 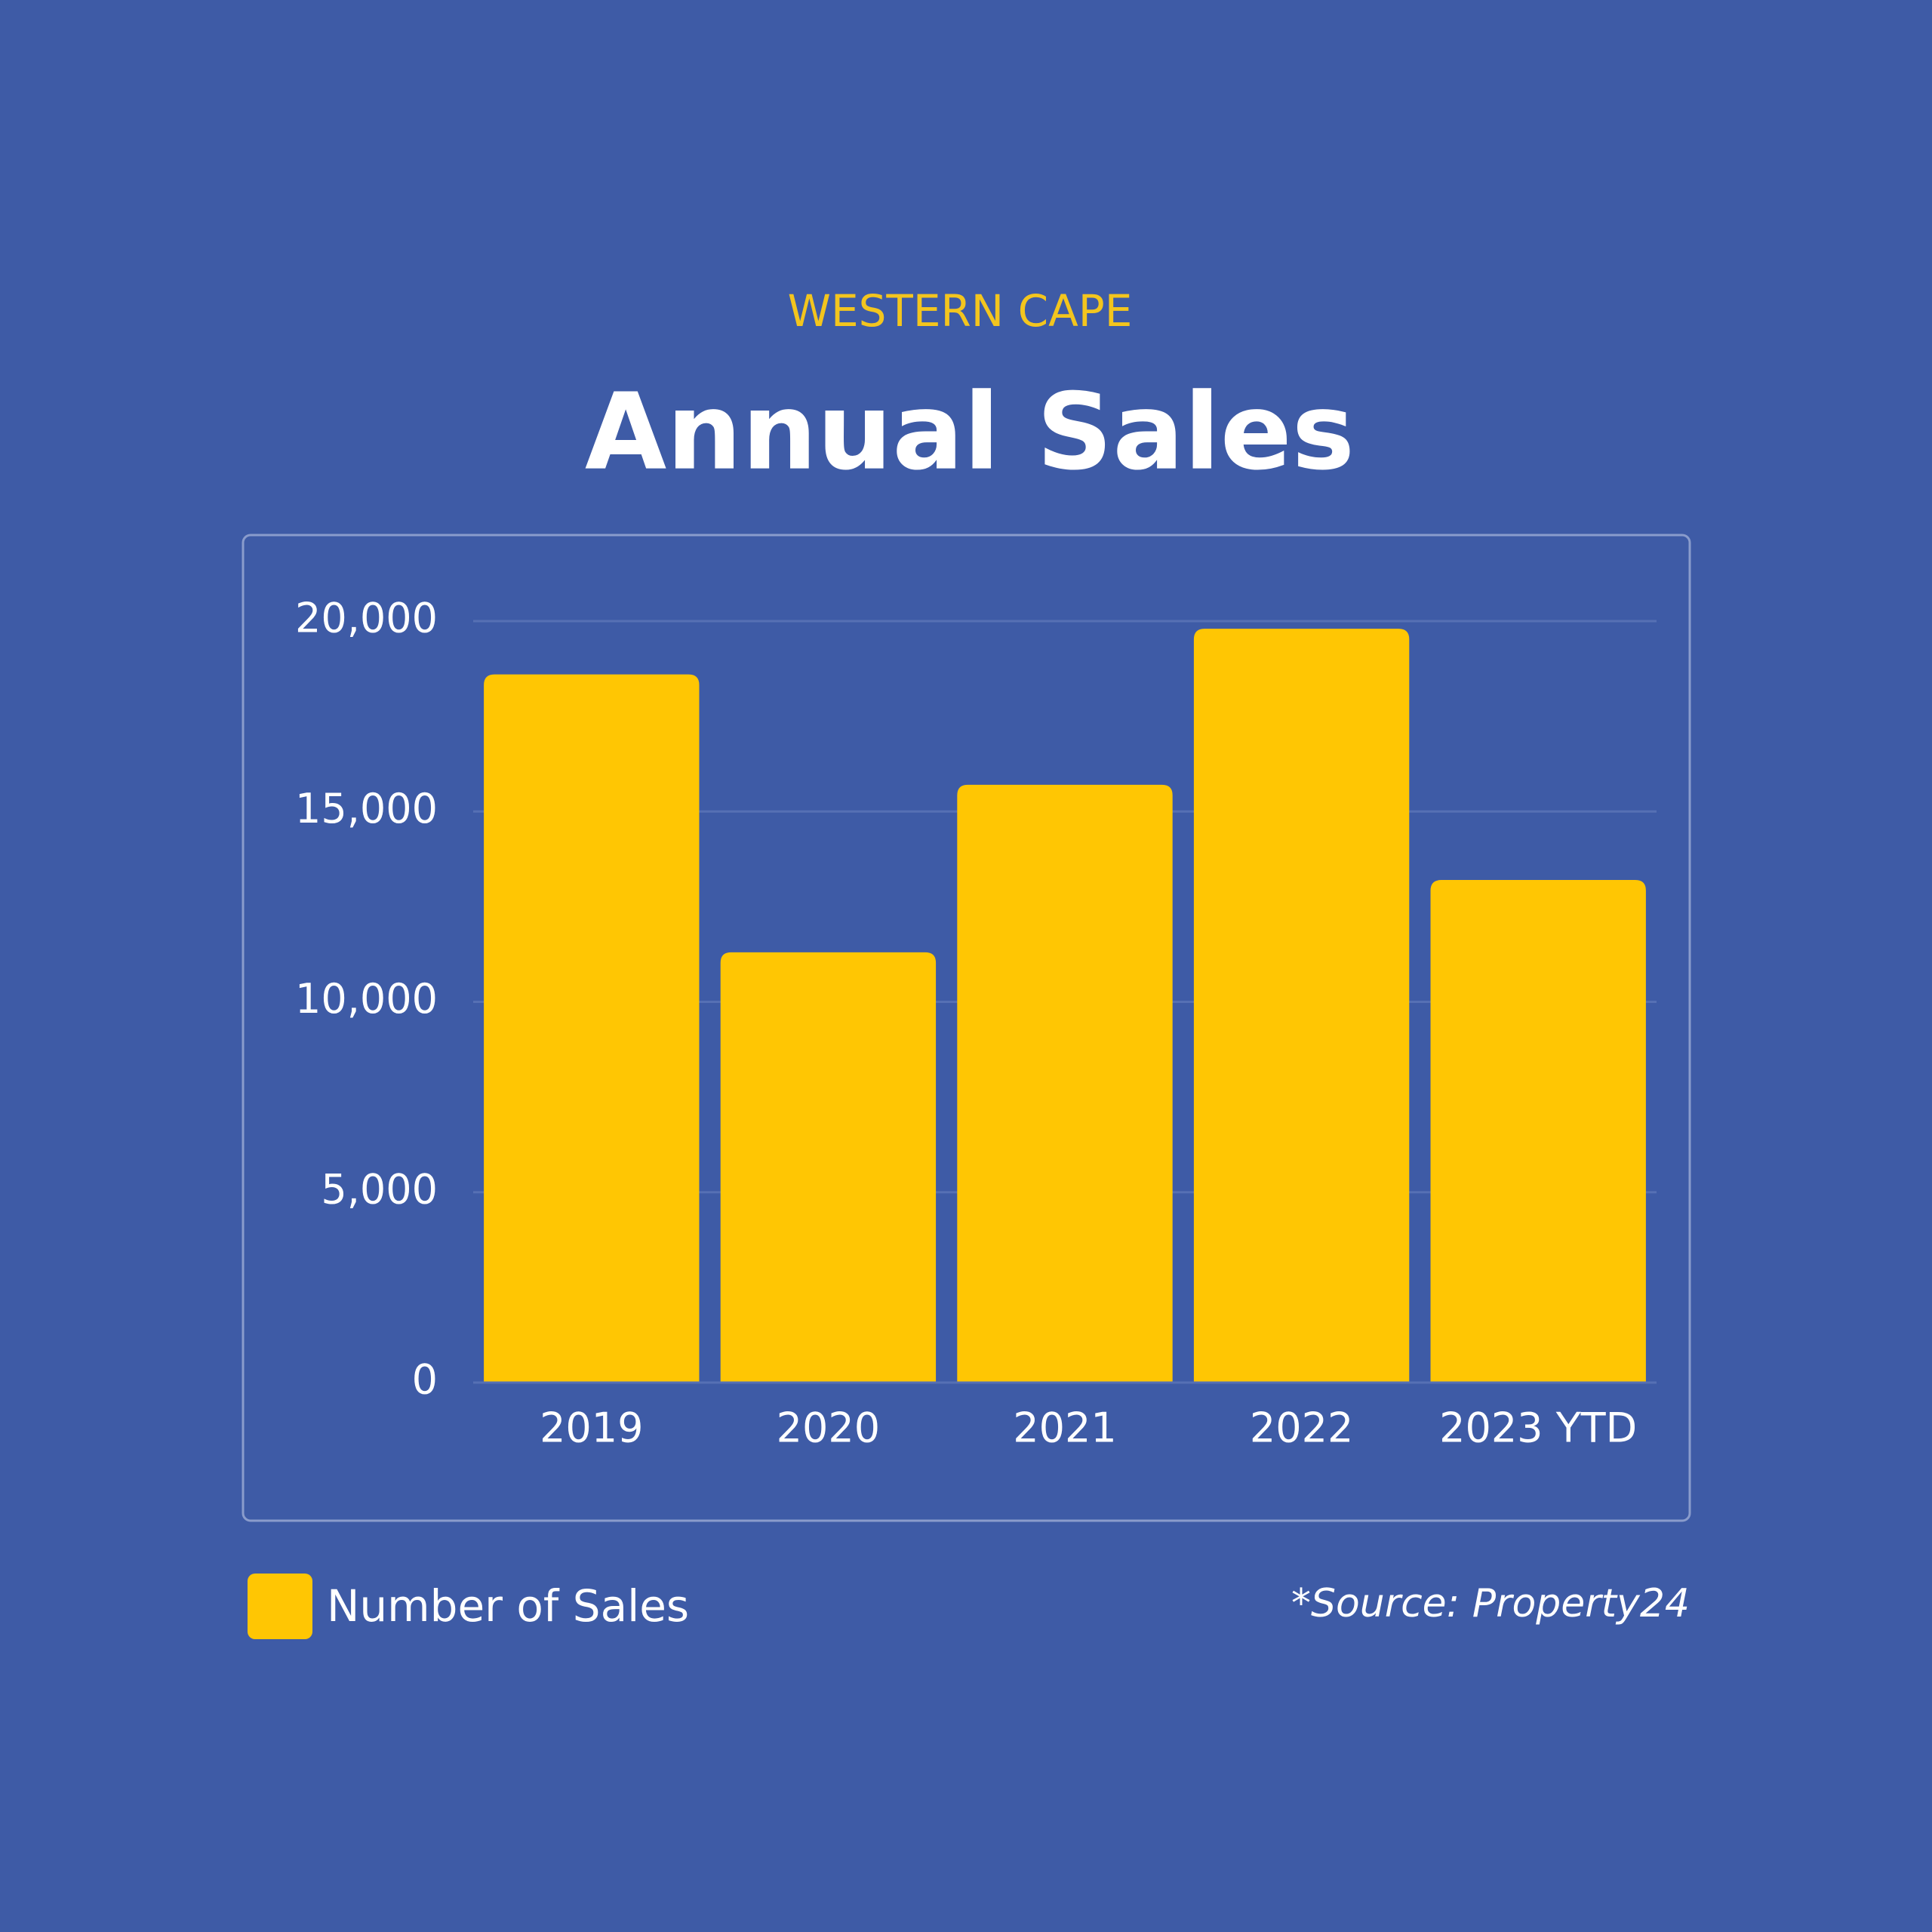 I want to click on chart-title: Annual Sales, so click(x=970, y=432).